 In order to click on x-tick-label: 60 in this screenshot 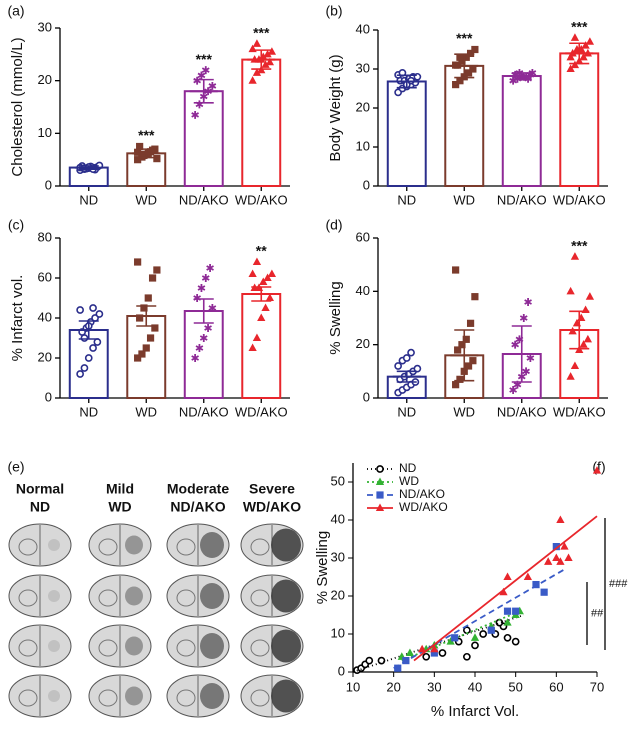, I will do `click(556, 686)`.